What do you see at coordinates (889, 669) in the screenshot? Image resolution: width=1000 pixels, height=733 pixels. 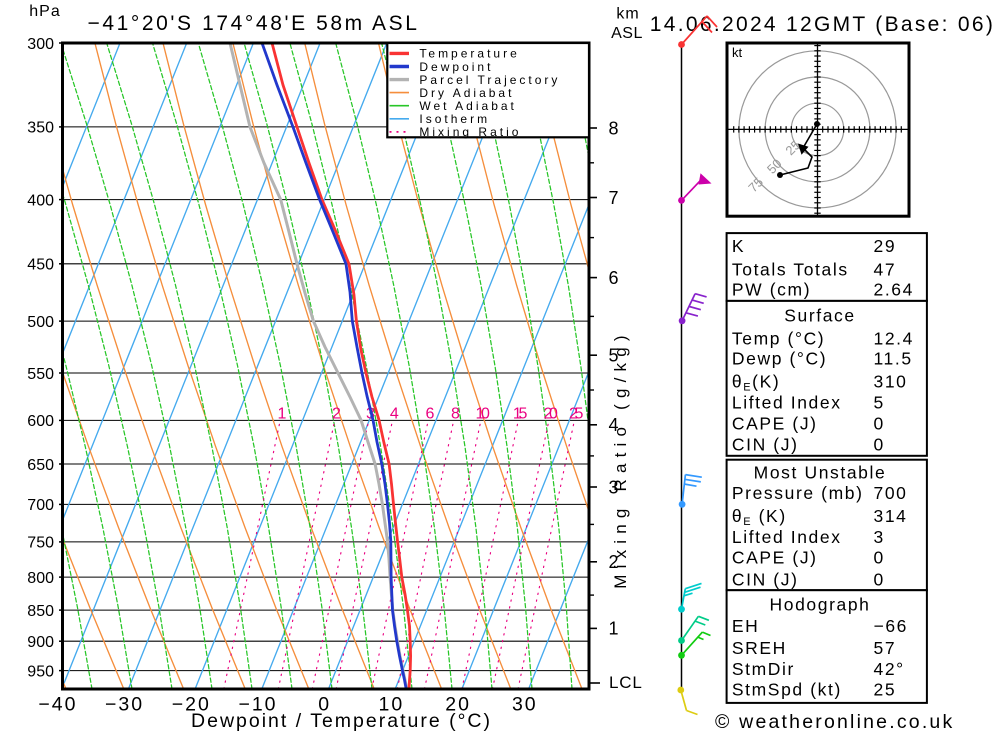 I see `svg-text: 42°` at bounding box center [889, 669].